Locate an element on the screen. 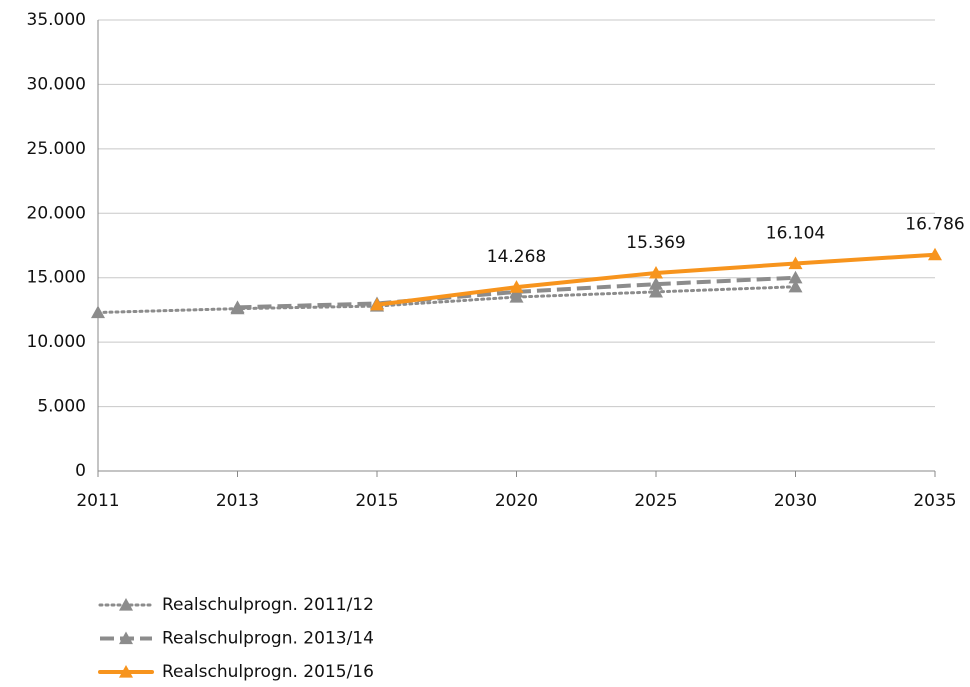  x-tick-label: 2025 is located at coordinates (655, 501).